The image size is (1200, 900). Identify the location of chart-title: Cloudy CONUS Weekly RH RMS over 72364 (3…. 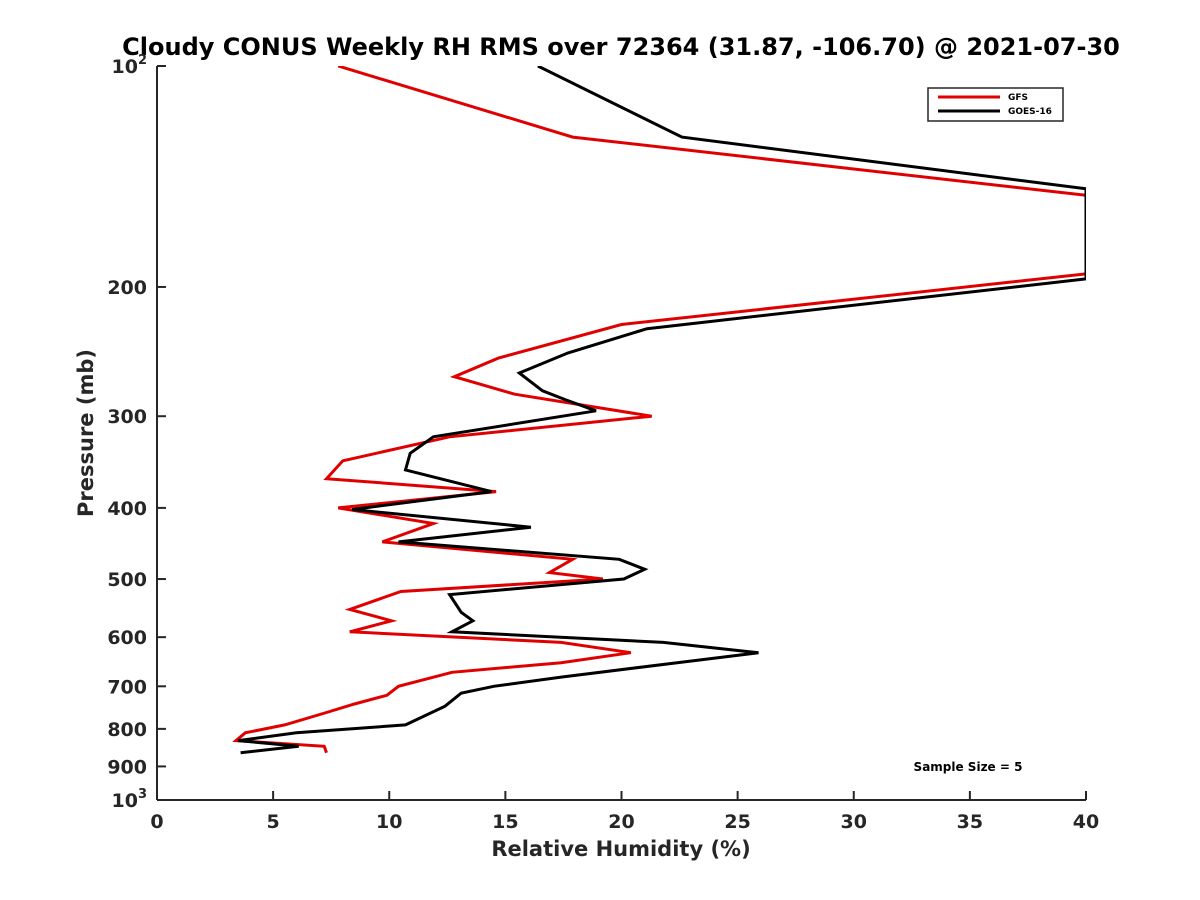
(621, 47).